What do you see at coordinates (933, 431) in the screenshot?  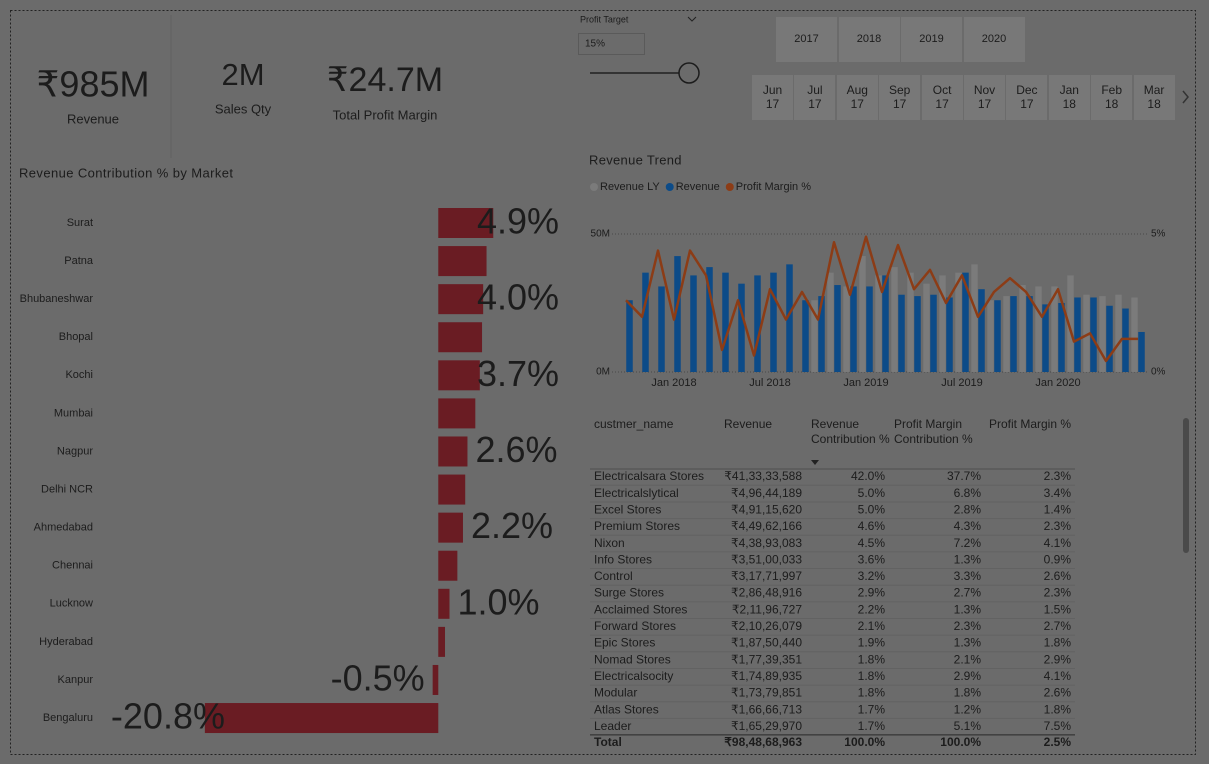 I see `column-header: Profit Margin Contribution %` at bounding box center [933, 431].